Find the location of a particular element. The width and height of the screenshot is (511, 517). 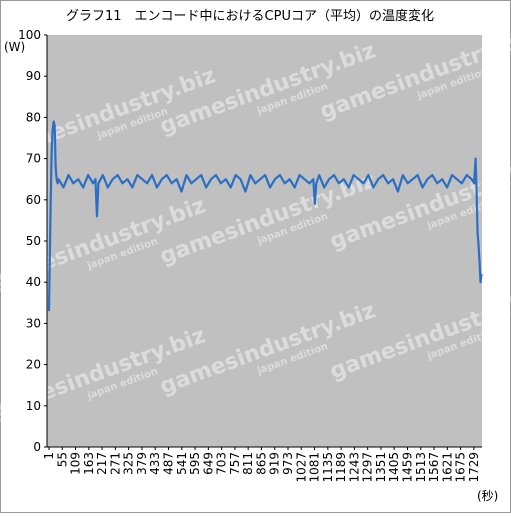

y-axis-label: (W) is located at coordinates (14, 47).